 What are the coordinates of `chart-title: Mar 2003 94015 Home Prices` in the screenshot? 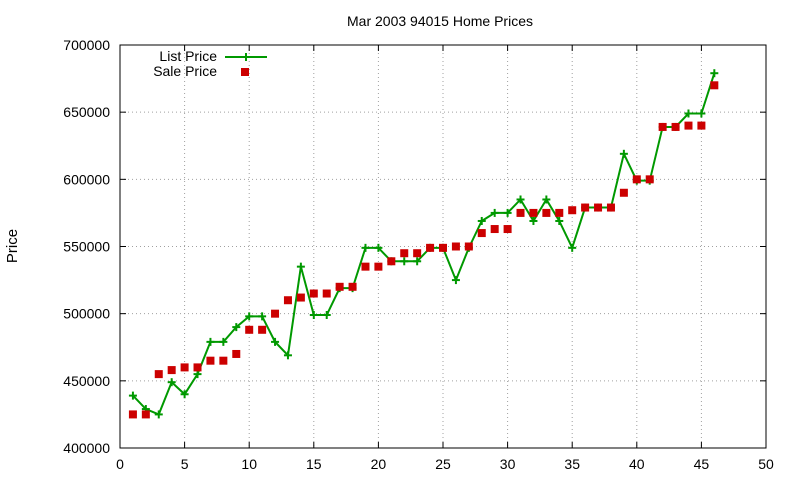 It's located at (440, 21).